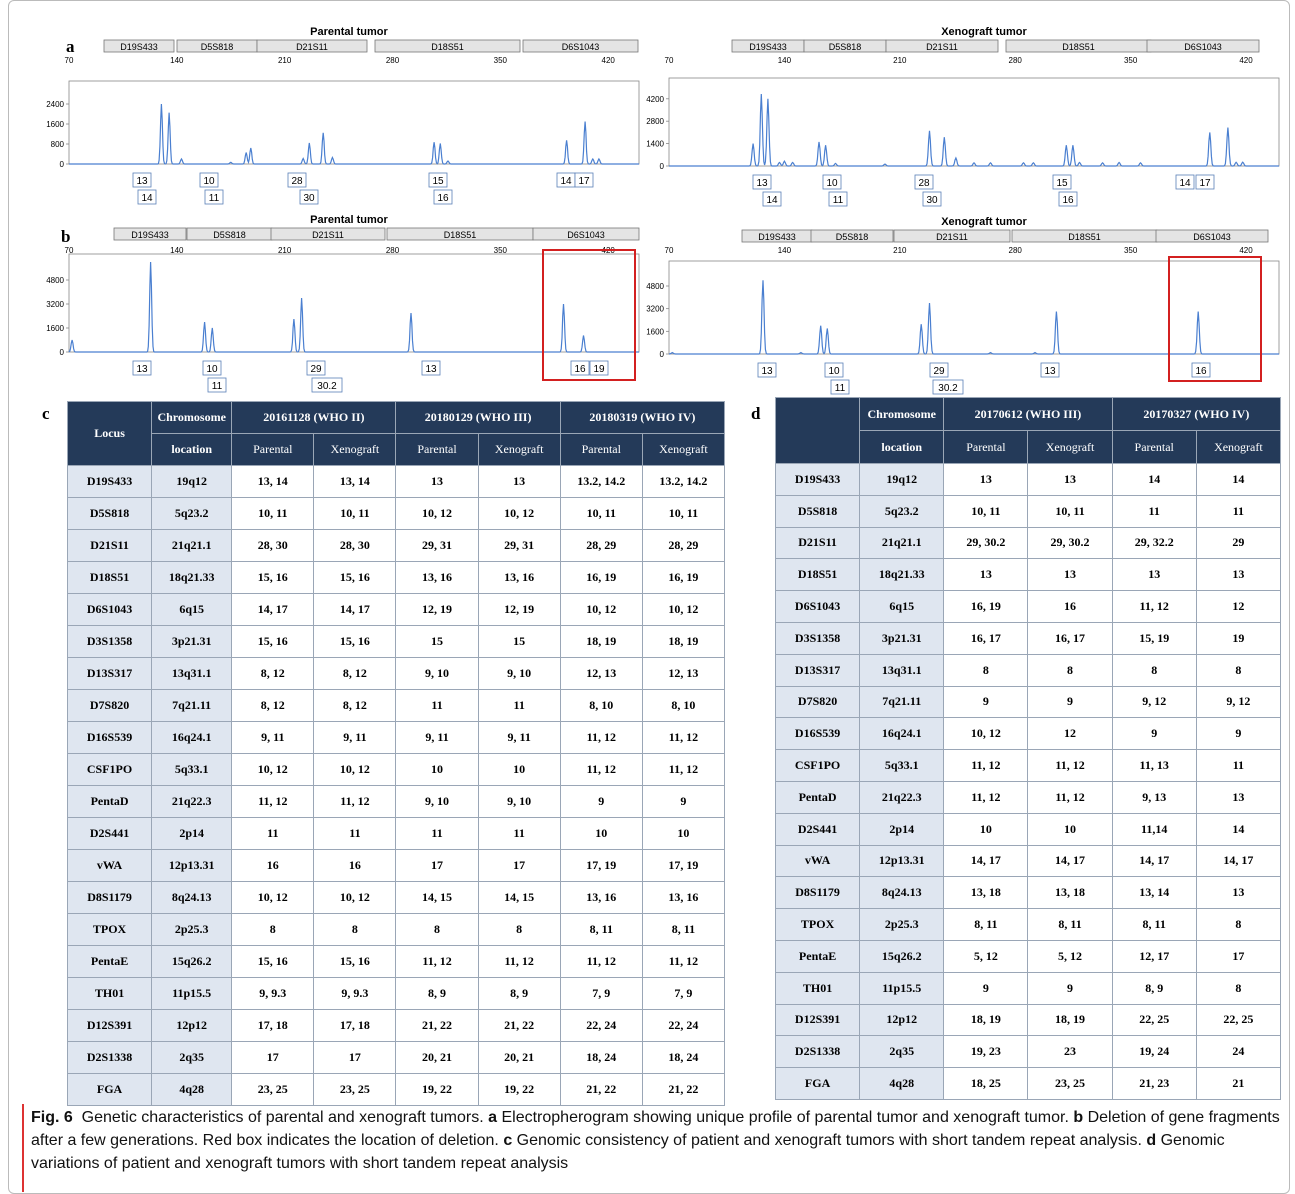 The height and width of the screenshot is (1194, 1295). What do you see at coordinates (902, 797) in the screenshot?
I see `chromosome-location-cell: 21q22.3` at bounding box center [902, 797].